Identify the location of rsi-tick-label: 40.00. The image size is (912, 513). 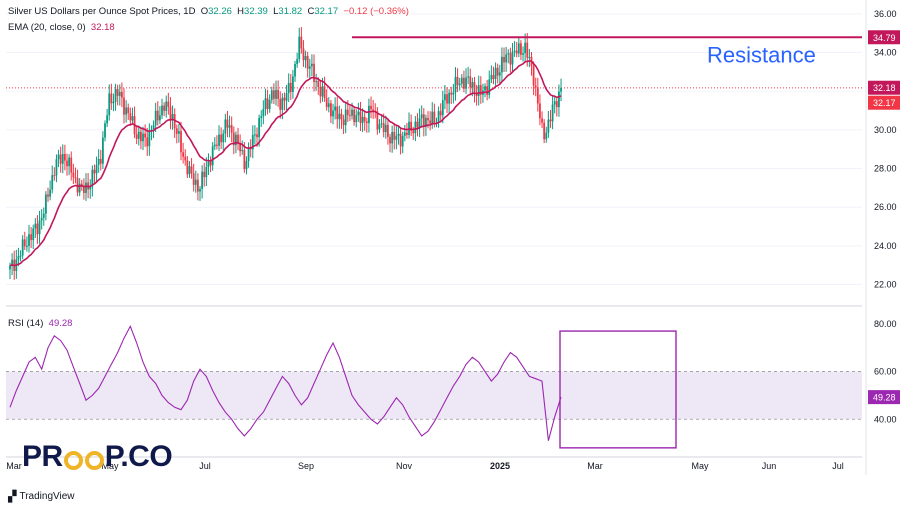
(885, 419).